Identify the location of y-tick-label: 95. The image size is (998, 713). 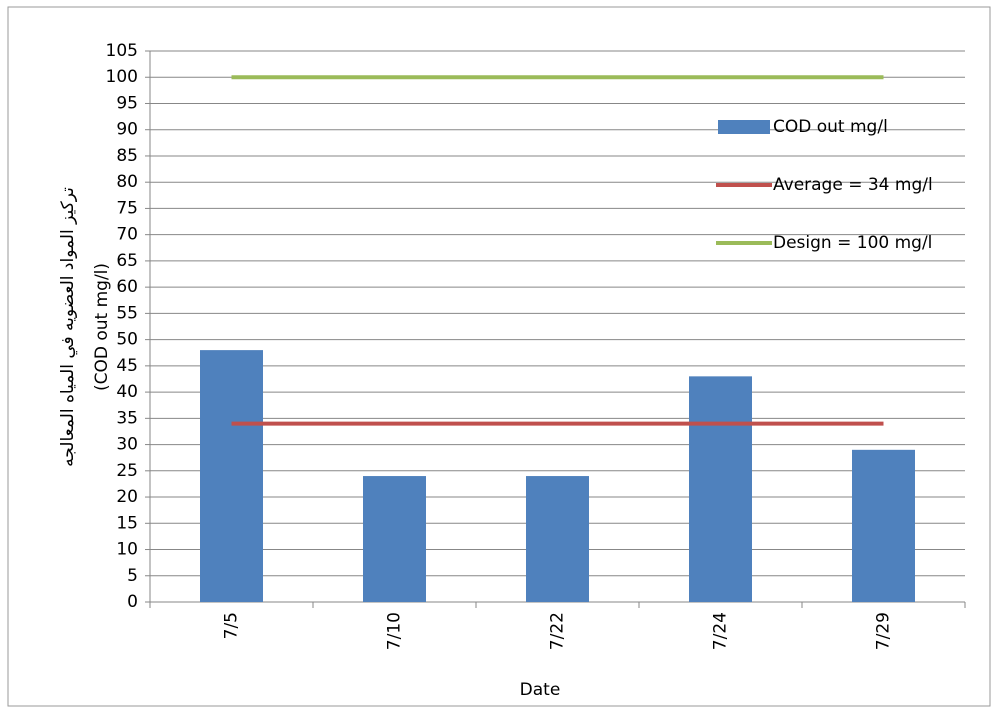
(127, 103).